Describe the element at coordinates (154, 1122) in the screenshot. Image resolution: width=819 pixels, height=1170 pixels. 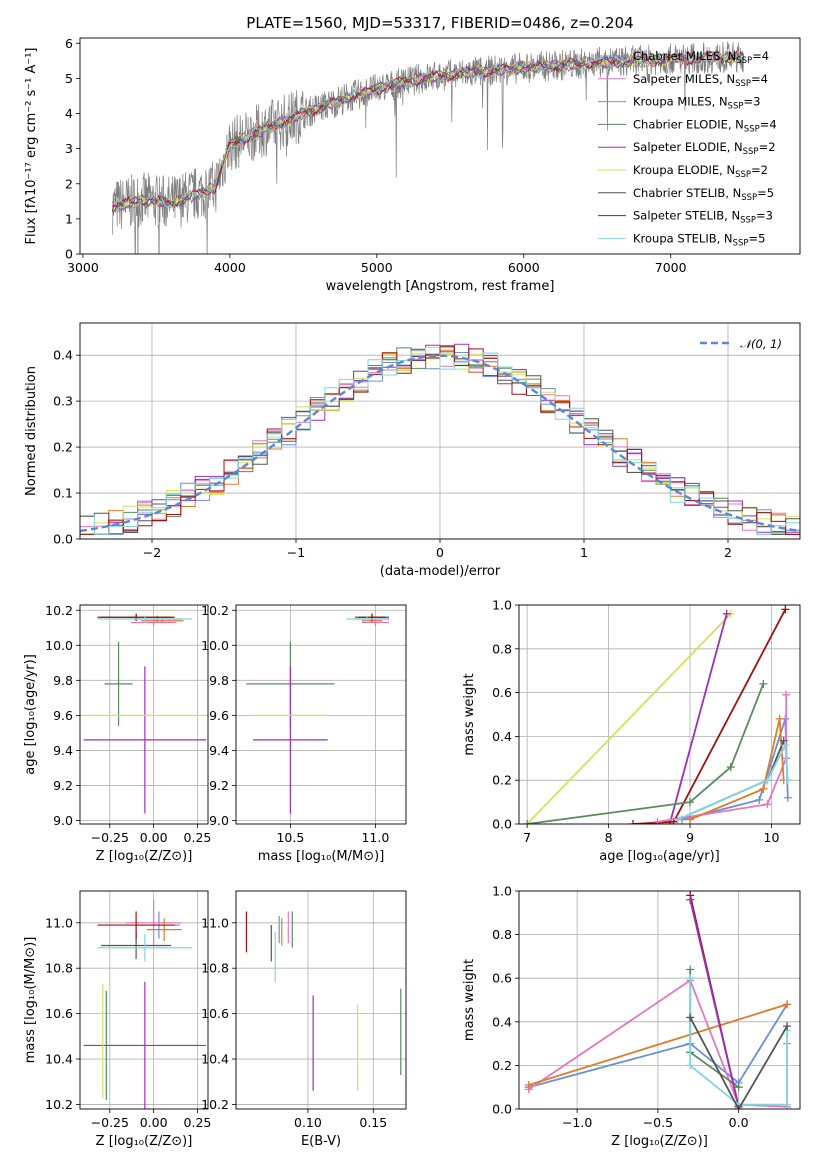
I see `x-tick-label: 0.00` at that location.